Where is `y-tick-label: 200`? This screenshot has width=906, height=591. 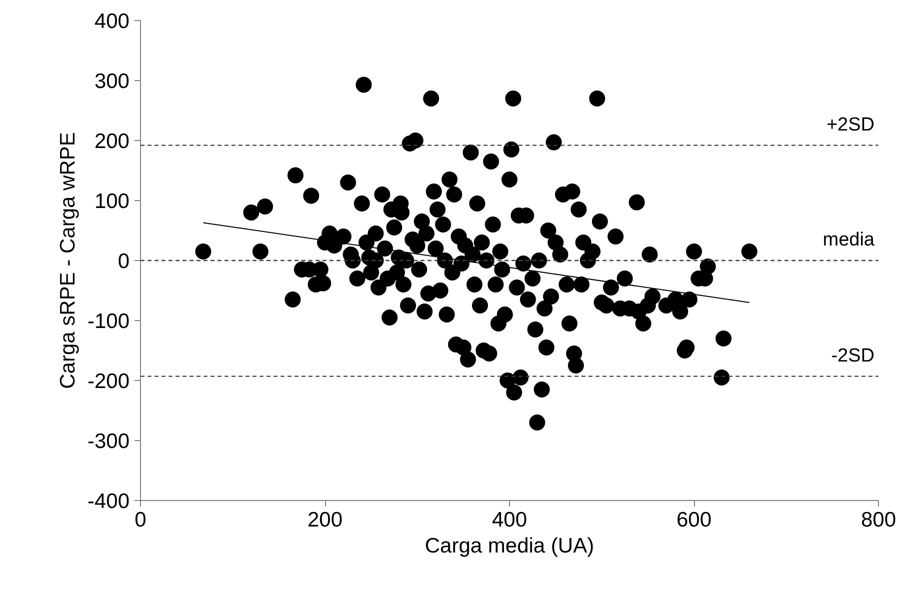
y-tick-label: 200 is located at coordinates (112, 141).